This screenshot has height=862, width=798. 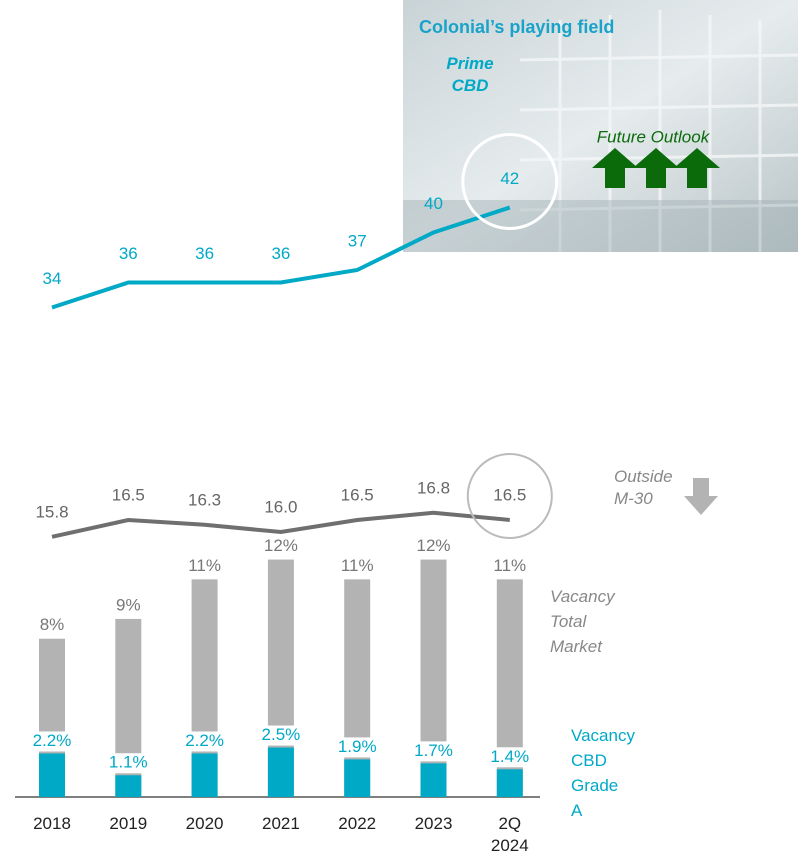 I want to click on value-label: 16.3, so click(x=204, y=499).